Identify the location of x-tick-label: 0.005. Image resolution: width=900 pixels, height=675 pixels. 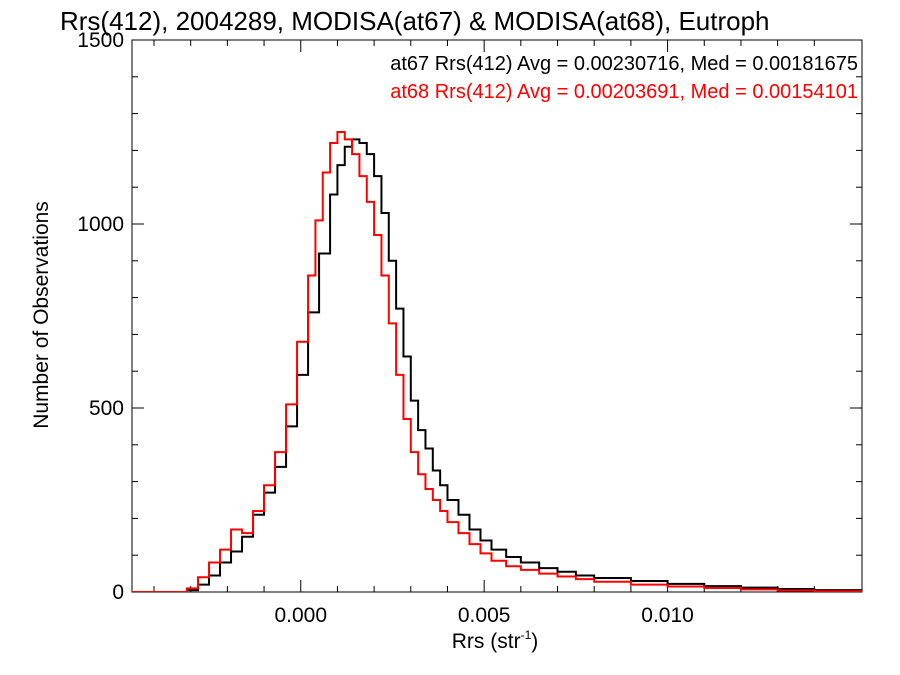
(484, 615).